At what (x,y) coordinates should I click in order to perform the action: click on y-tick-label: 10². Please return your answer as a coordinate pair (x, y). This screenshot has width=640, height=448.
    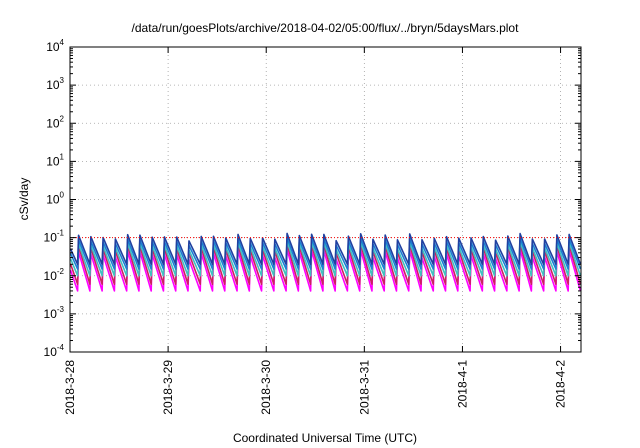
    Looking at the image, I should click on (55, 122).